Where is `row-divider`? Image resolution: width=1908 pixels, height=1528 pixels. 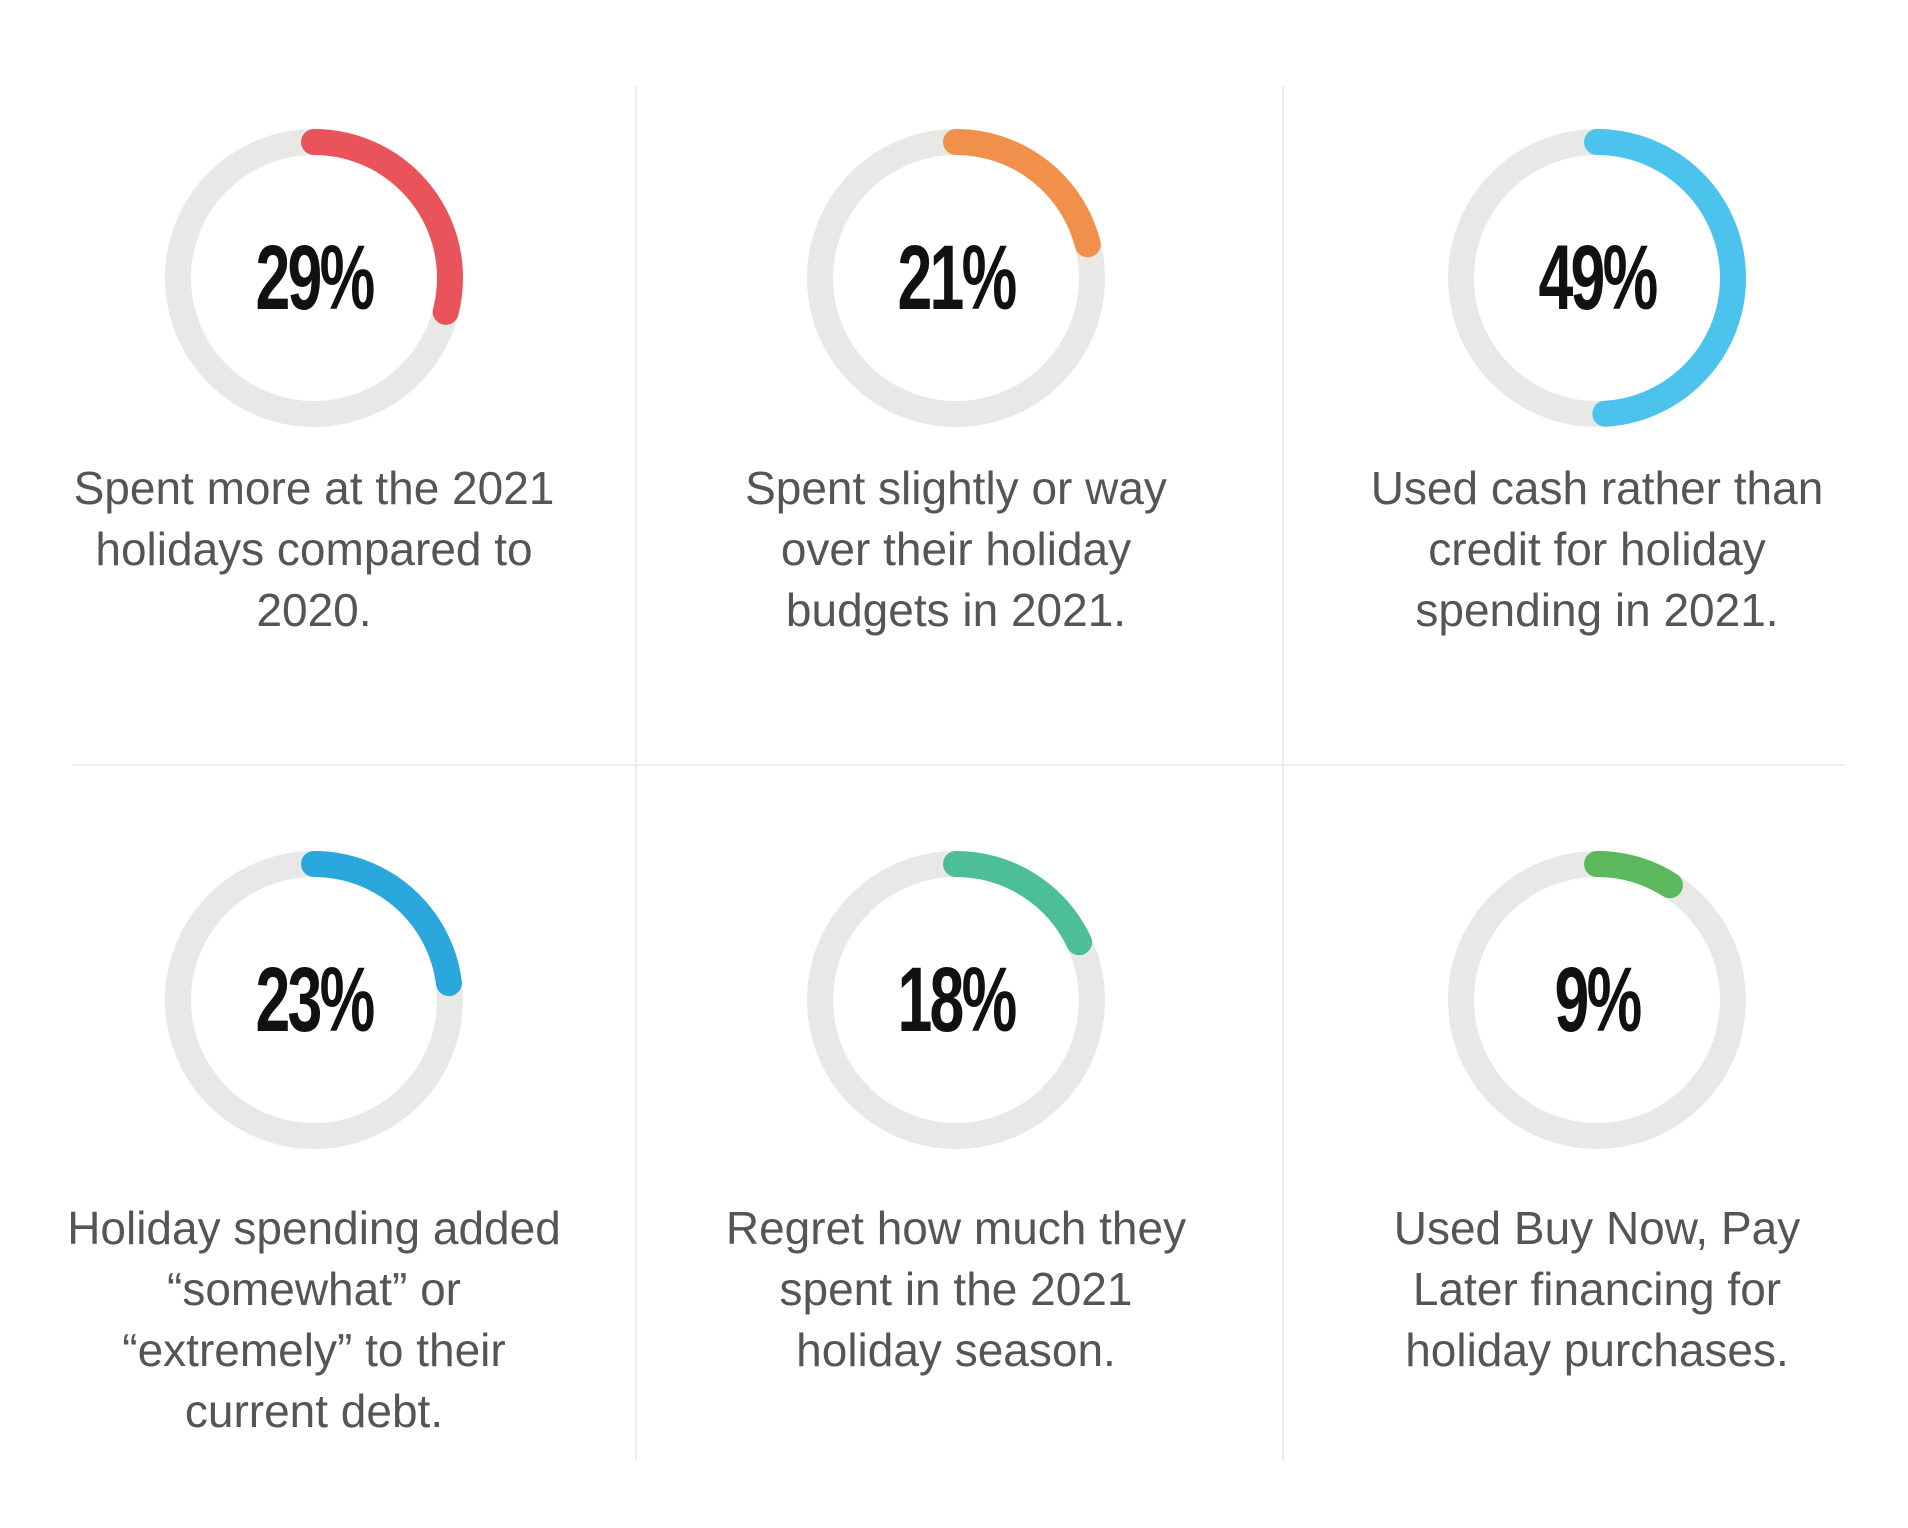
row-divider is located at coordinates (958, 765).